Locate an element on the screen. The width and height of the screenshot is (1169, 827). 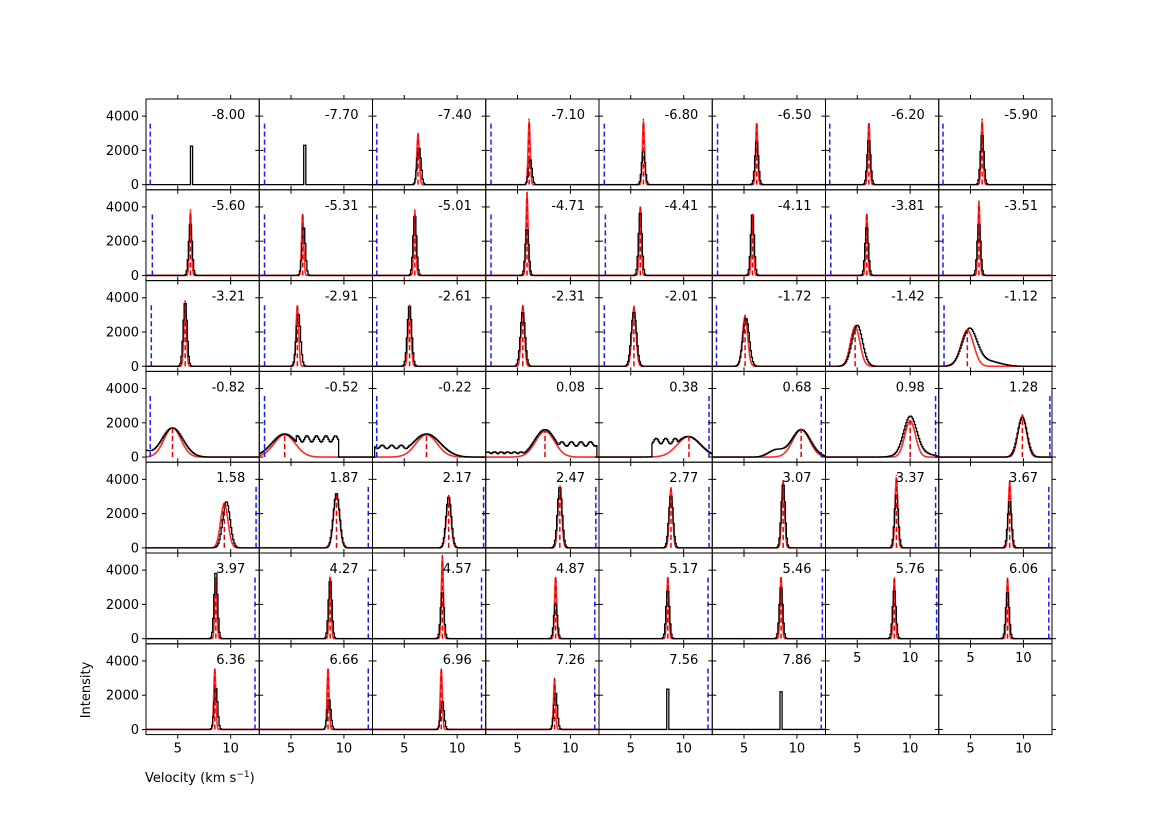
panel: -0.22 is located at coordinates (429, 417).